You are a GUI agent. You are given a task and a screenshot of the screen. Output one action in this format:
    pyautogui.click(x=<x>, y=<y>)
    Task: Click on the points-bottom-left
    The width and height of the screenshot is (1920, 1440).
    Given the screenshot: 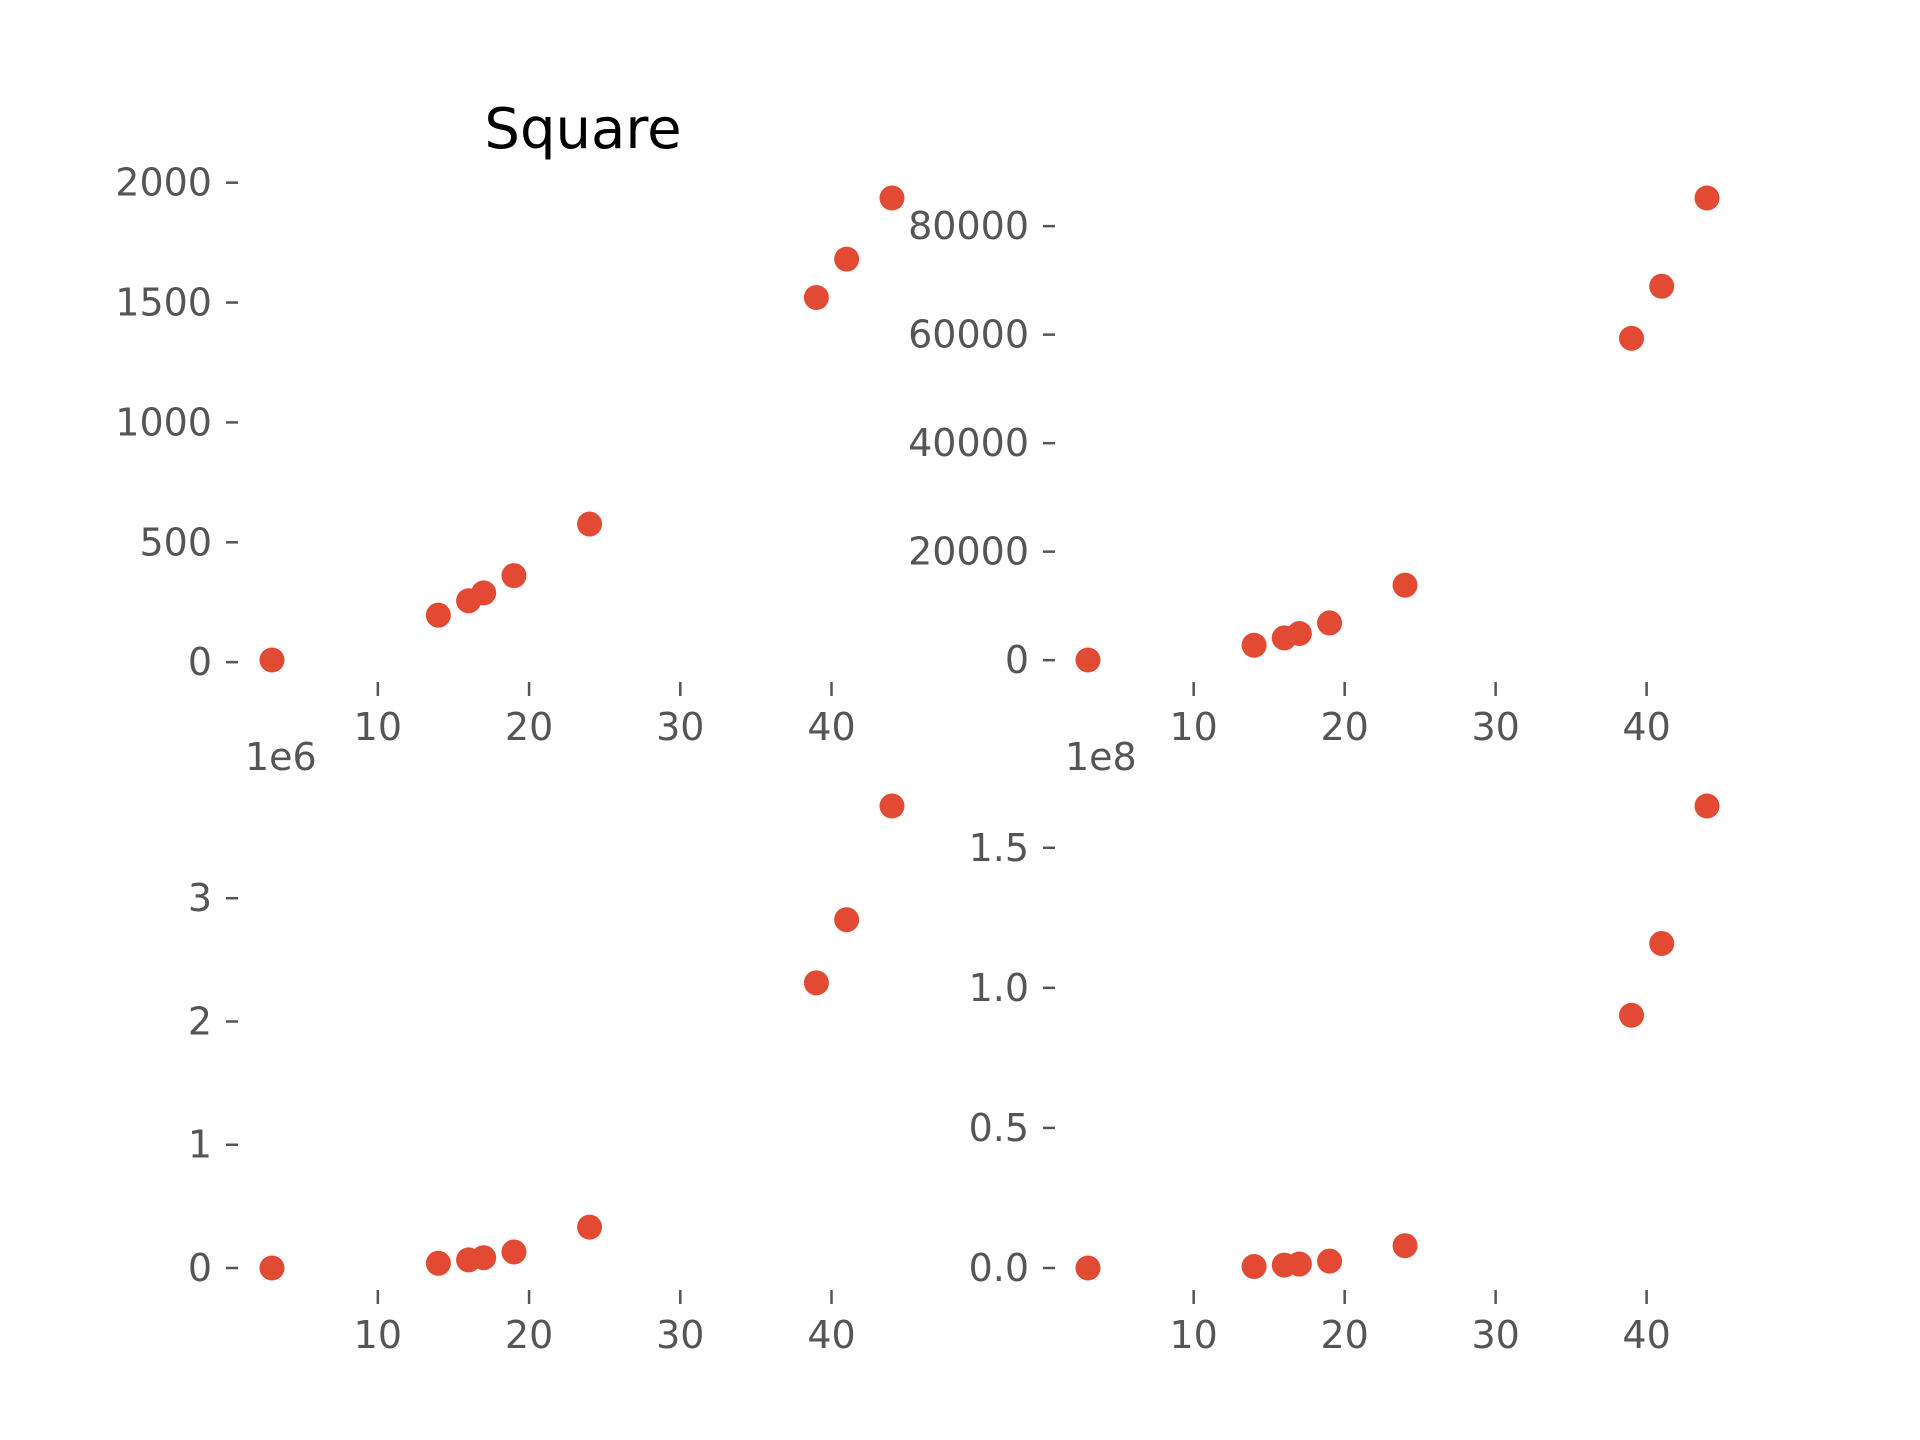 What is the action you would take?
    pyautogui.click(x=582, y=1037)
    